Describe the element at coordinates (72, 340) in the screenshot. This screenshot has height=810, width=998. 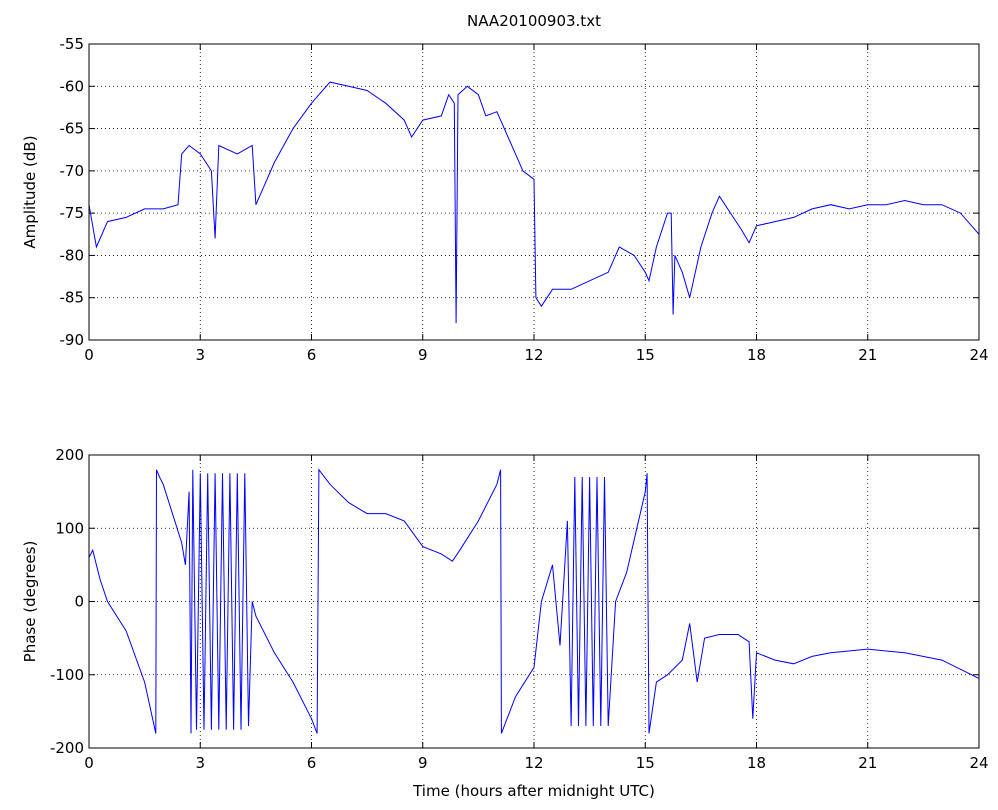
I see `y-tick-label: -90` at that location.